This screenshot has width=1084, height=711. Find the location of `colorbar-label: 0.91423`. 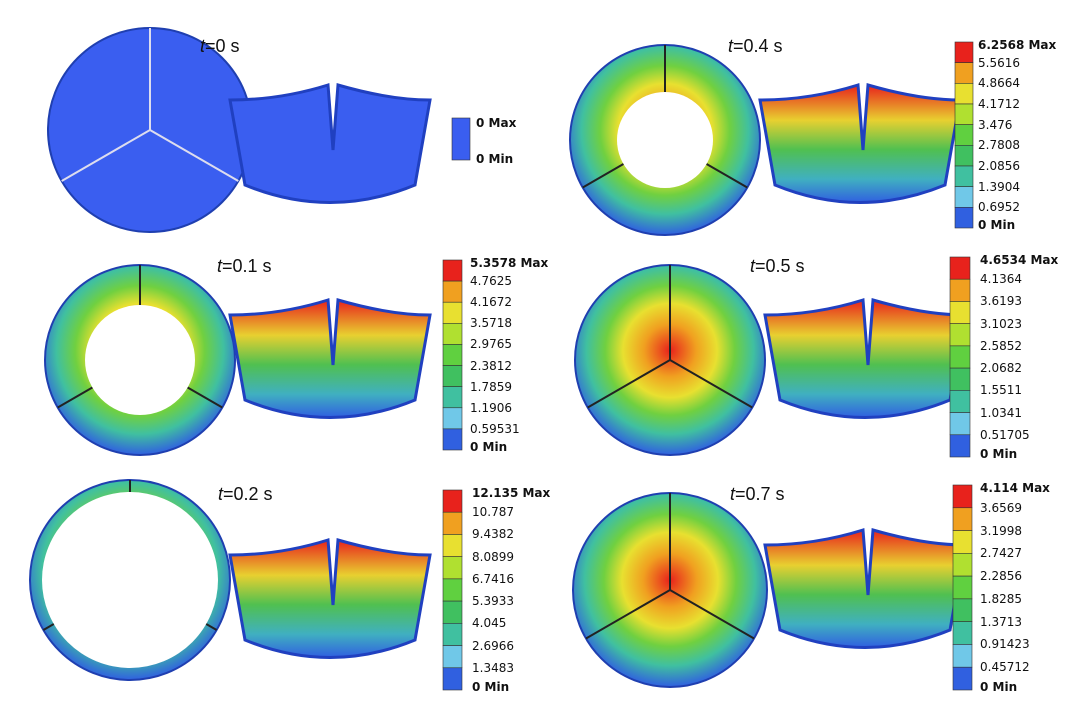

colorbar-label: 0.91423 is located at coordinates (1005, 644).